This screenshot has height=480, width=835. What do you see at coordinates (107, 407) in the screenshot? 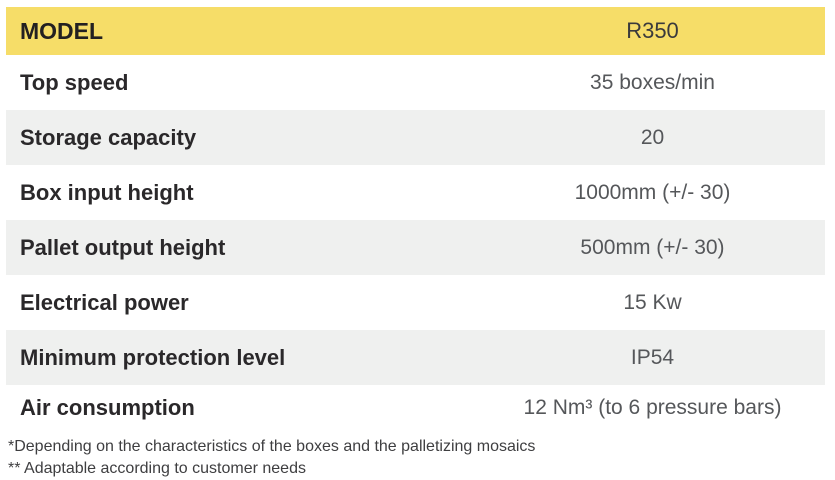
I see `spec-label: Air consumption` at bounding box center [107, 407].